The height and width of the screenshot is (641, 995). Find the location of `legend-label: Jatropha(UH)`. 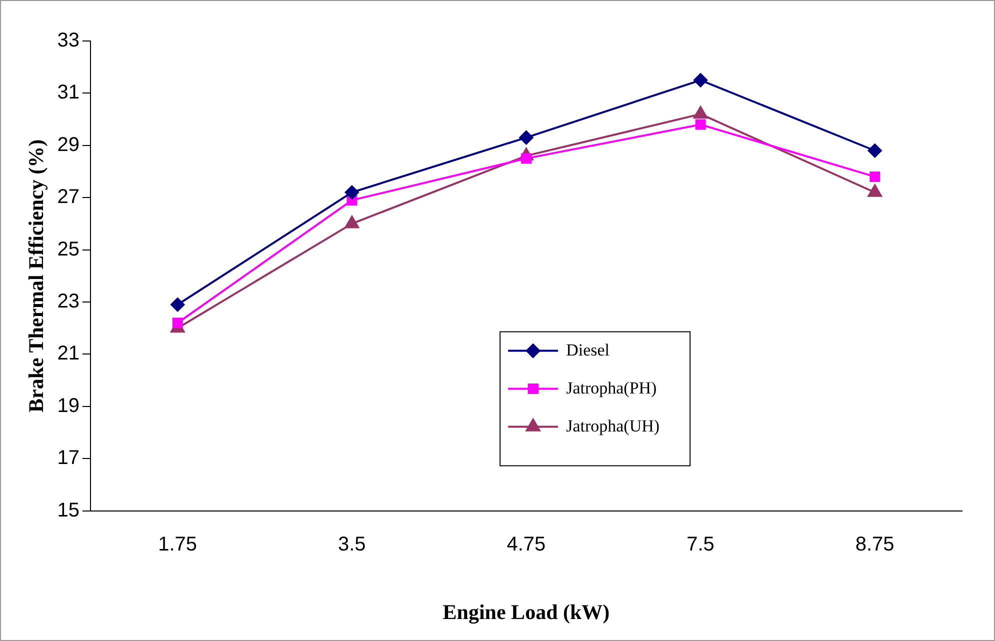

legend-label: Jatropha(UH) is located at coordinates (613, 426).